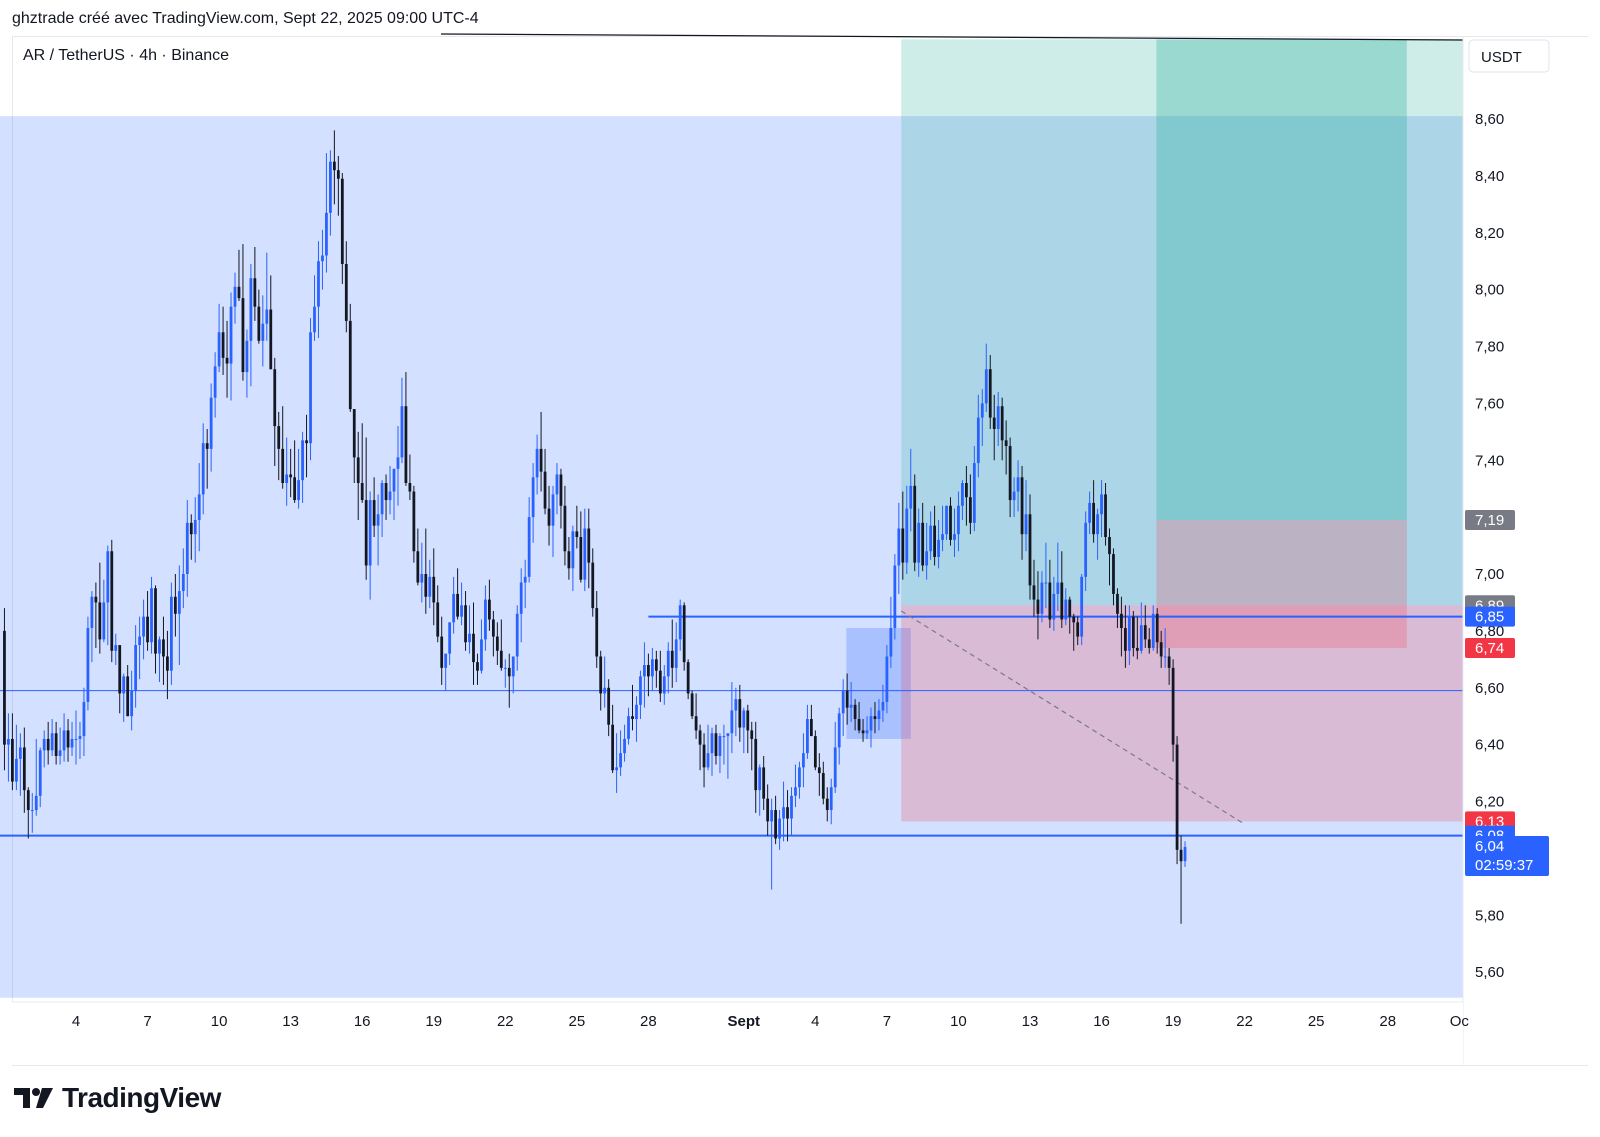 This screenshot has height=1137, width=1600. I want to click on date-tick-label: 16, so click(362, 1021).